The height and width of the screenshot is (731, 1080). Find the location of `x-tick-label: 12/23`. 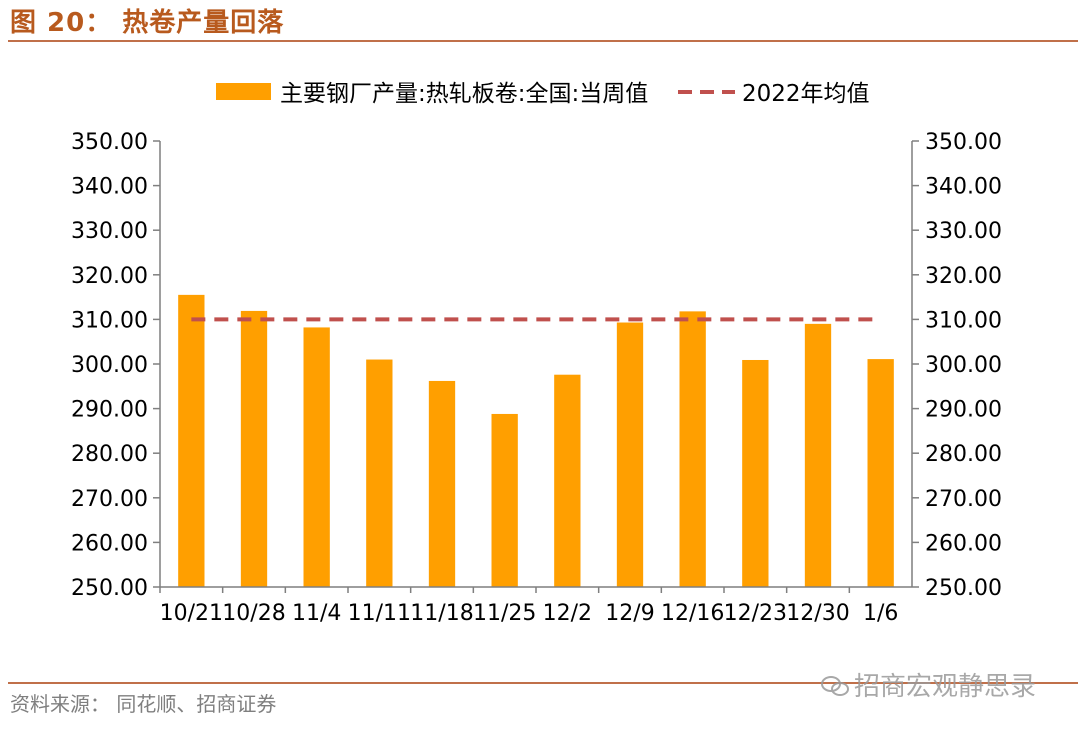

x-tick-label: 12/23 is located at coordinates (755, 613).